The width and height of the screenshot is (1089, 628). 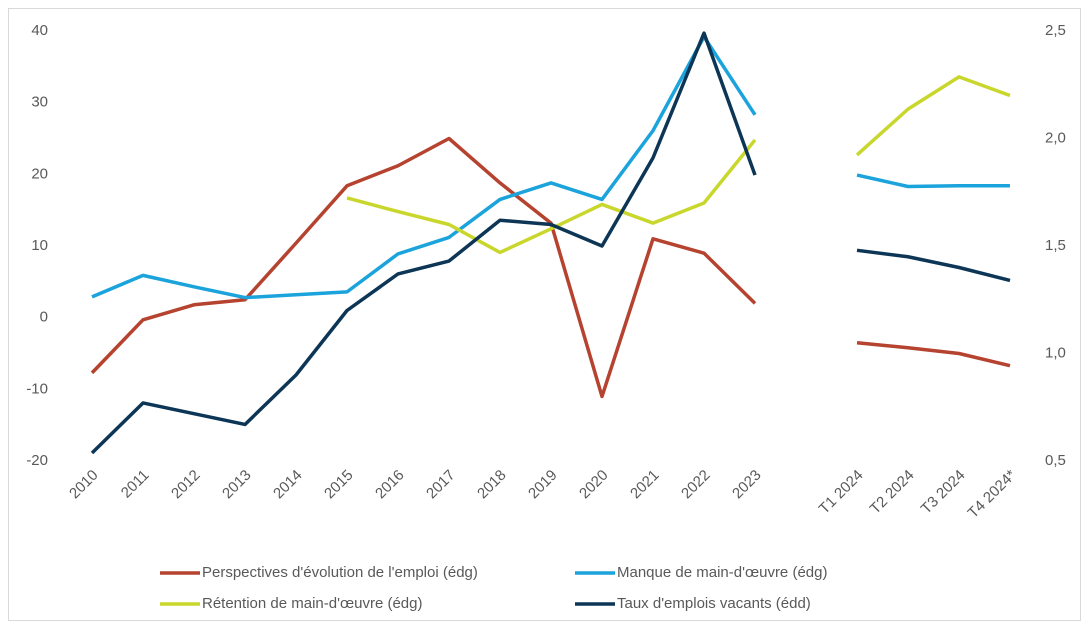 What do you see at coordinates (37, 388) in the screenshot?
I see `y-tick-label: -10` at bounding box center [37, 388].